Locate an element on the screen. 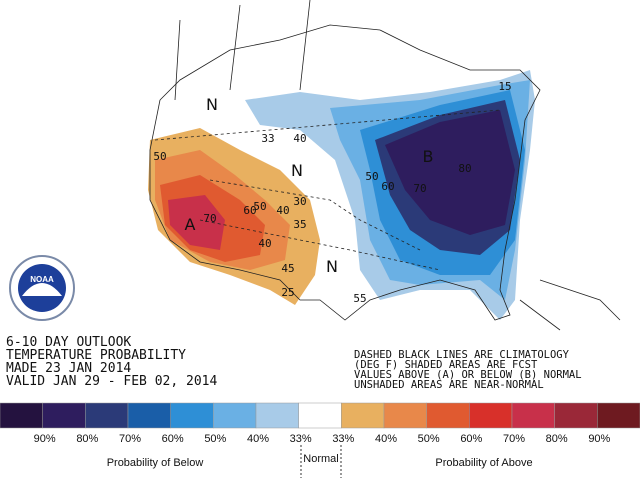 This screenshot has width=640, height=480. title-line: 6-10 DAY OUTLOOK is located at coordinates (68, 342).